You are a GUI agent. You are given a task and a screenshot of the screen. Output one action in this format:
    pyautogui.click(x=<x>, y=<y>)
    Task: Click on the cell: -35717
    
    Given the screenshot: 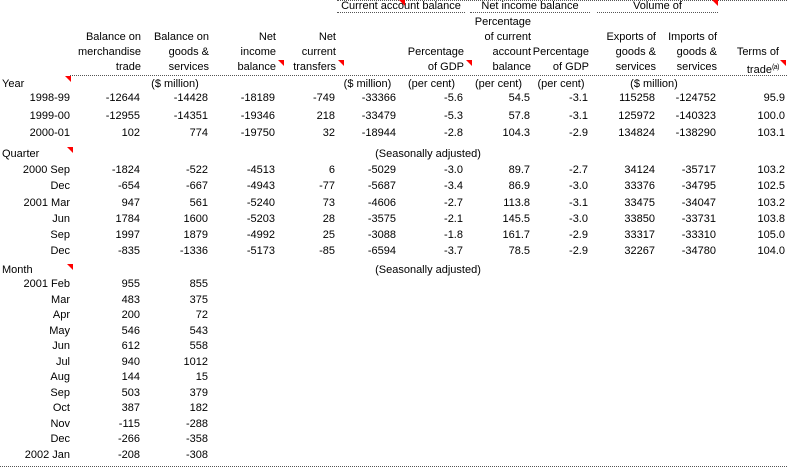 What is the action you would take?
    pyautogui.click(x=698, y=170)
    